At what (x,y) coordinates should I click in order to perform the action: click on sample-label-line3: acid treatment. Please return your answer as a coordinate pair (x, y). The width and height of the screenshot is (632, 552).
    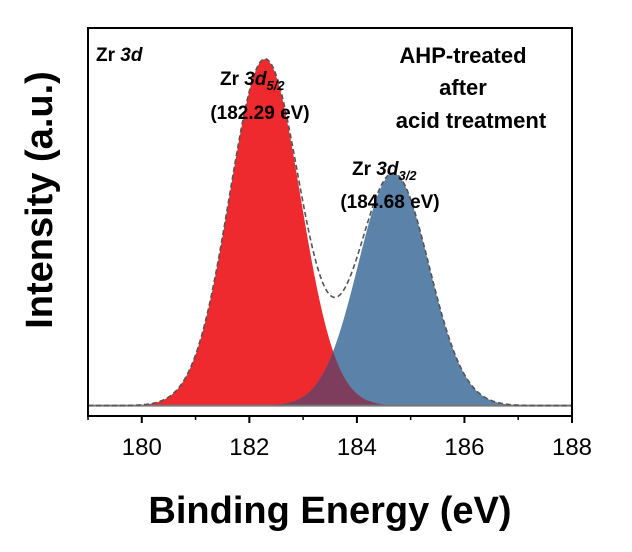
    Looking at the image, I should click on (471, 120).